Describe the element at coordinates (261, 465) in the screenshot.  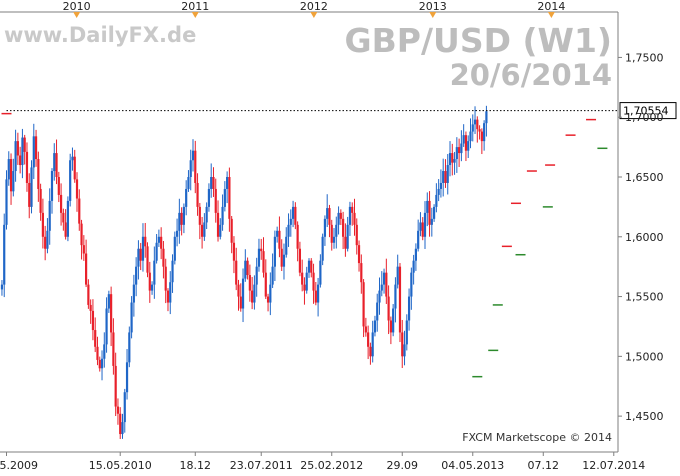
I see `x-tick-label: 23.07.2011` at that location.